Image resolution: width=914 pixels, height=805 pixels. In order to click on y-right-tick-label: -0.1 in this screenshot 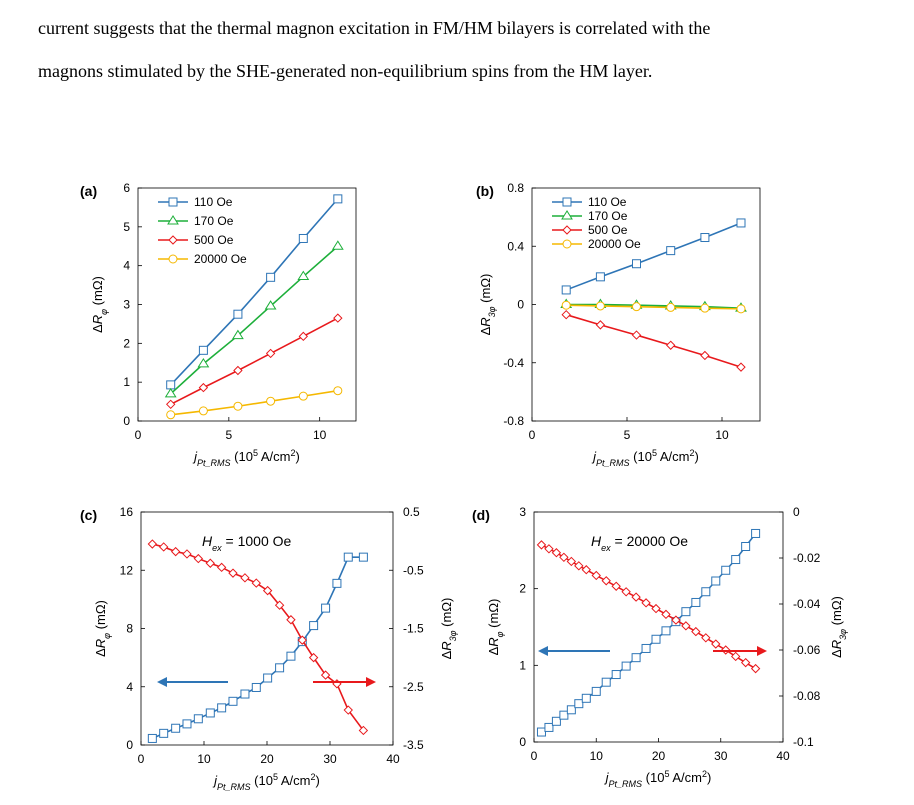, I will do `click(803, 742)`.